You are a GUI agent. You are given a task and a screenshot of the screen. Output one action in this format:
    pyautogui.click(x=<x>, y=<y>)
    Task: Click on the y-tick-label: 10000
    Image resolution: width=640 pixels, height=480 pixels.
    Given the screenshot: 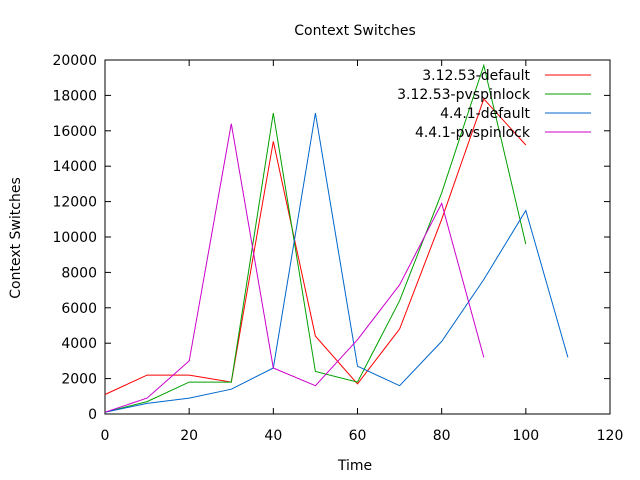 What is the action you would take?
    pyautogui.click(x=74, y=238)
    